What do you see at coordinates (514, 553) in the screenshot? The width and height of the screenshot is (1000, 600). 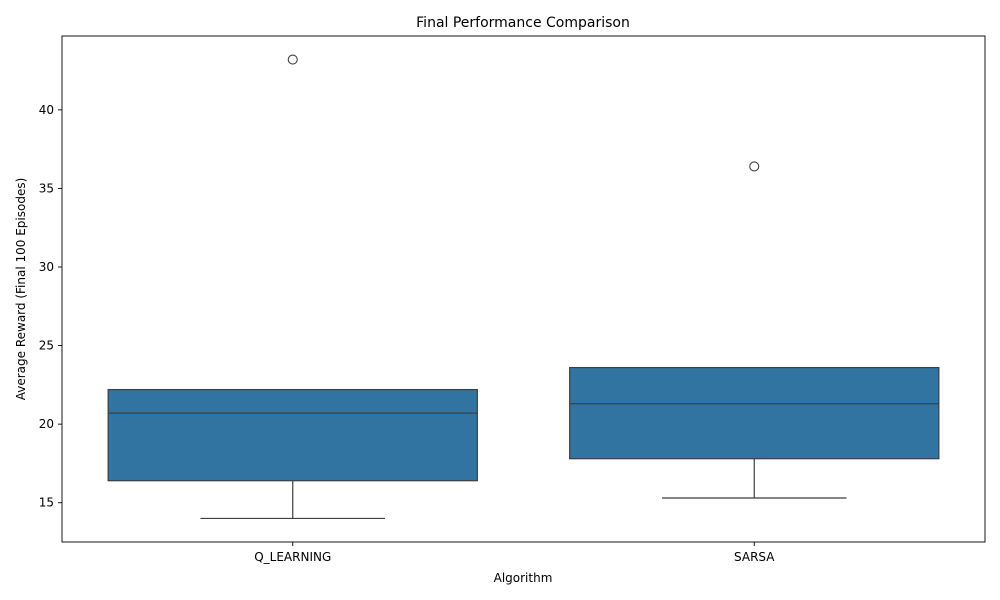 I see `x-axis: Q_LEARNING SARSA` at bounding box center [514, 553].